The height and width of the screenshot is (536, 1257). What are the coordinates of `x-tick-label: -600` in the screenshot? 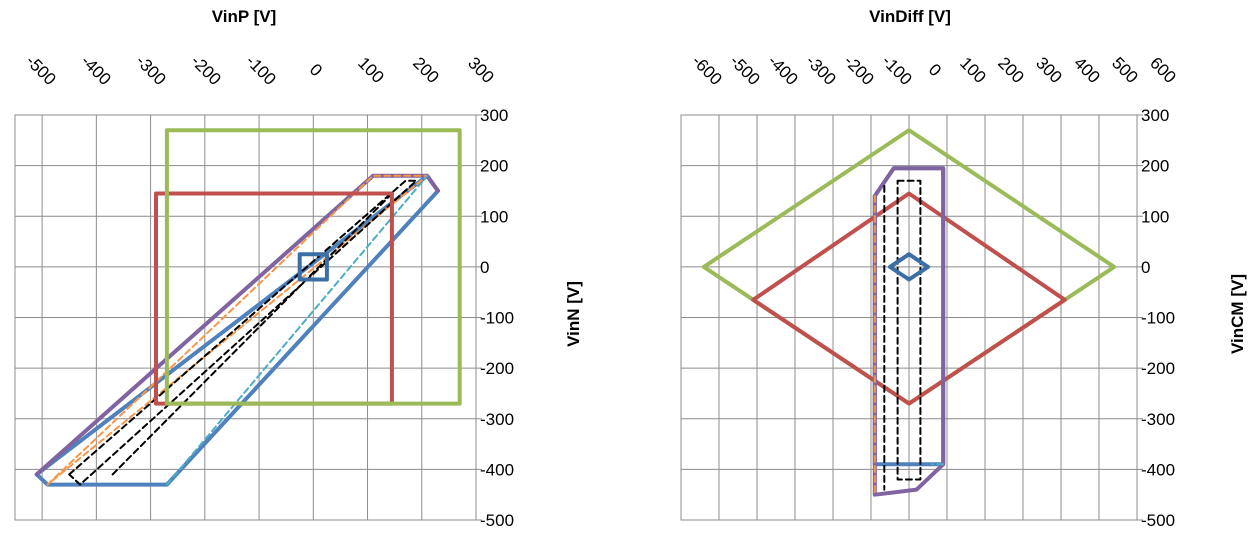 It's located at (706, 69).